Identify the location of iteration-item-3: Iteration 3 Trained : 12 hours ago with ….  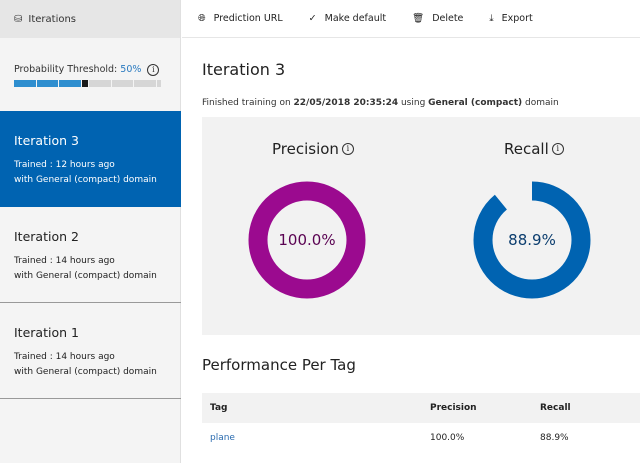
(90, 159).